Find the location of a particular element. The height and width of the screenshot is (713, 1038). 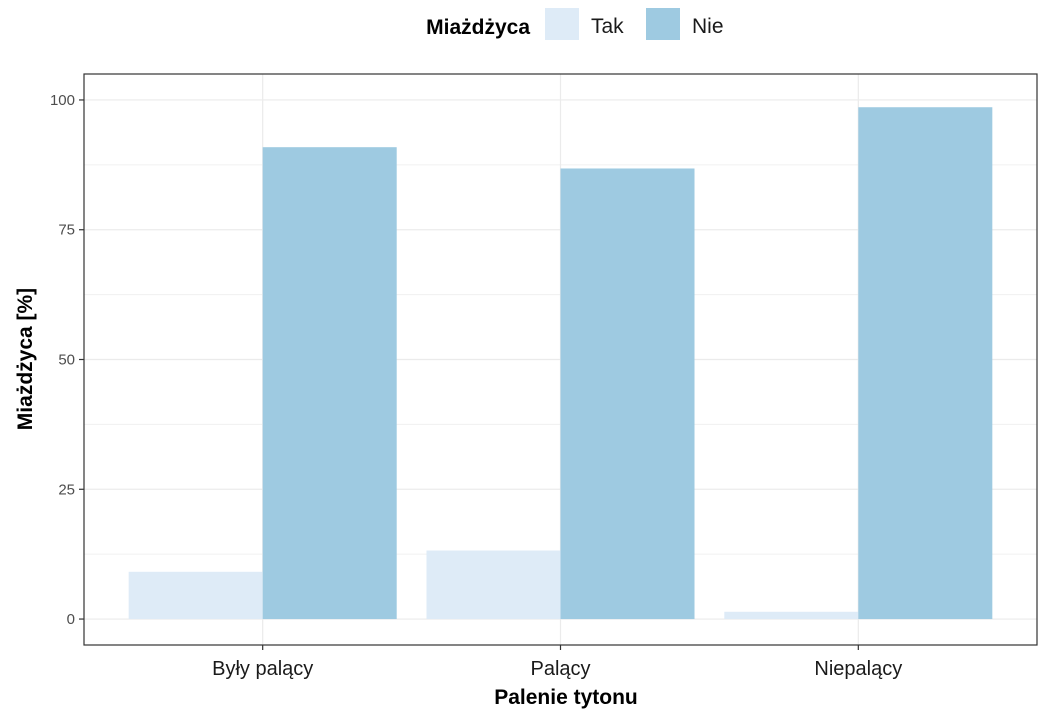

y-tick-label: 100 is located at coordinates (62, 100).